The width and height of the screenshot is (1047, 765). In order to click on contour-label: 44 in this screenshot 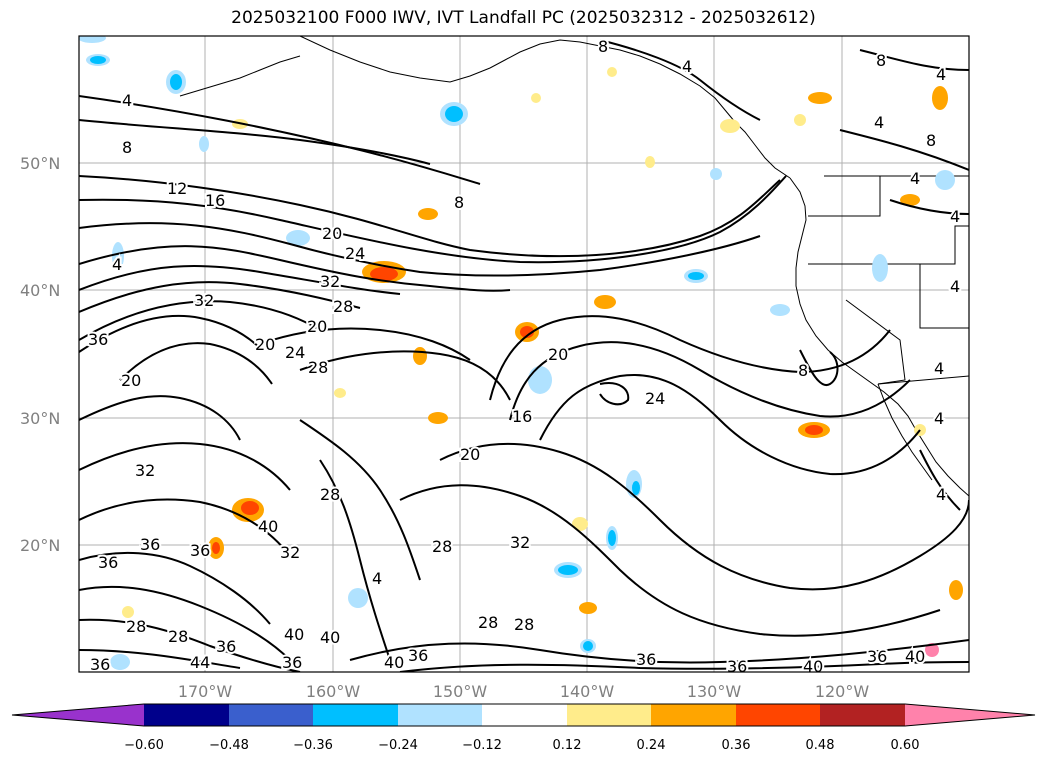, I will do `click(200, 662)`.